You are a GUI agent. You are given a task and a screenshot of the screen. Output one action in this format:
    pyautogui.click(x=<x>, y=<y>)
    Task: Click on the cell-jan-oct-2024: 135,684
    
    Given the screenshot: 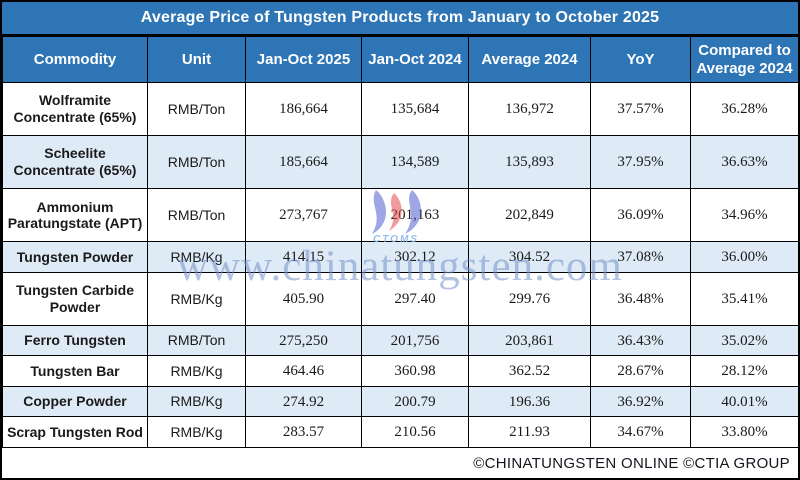 What is the action you would take?
    pyautogui.click(x=415, y=109)
    